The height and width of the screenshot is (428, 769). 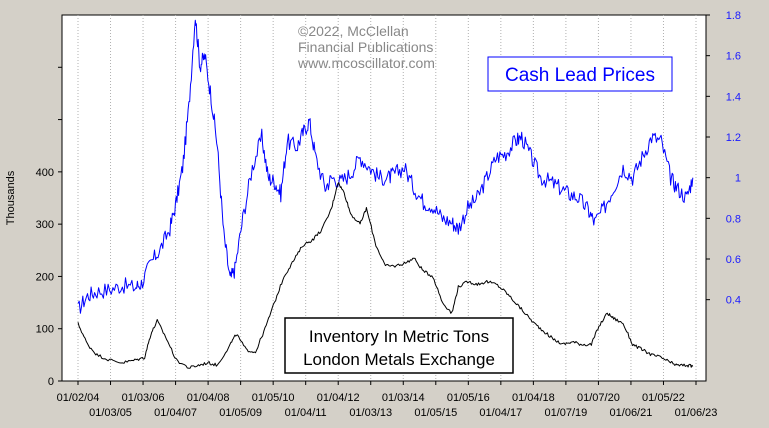 What do you see at coordinates (500, 413) in the screenshot?
I see `x-tick-label-lower: 01/04/17` at bounding box center [500, 413].